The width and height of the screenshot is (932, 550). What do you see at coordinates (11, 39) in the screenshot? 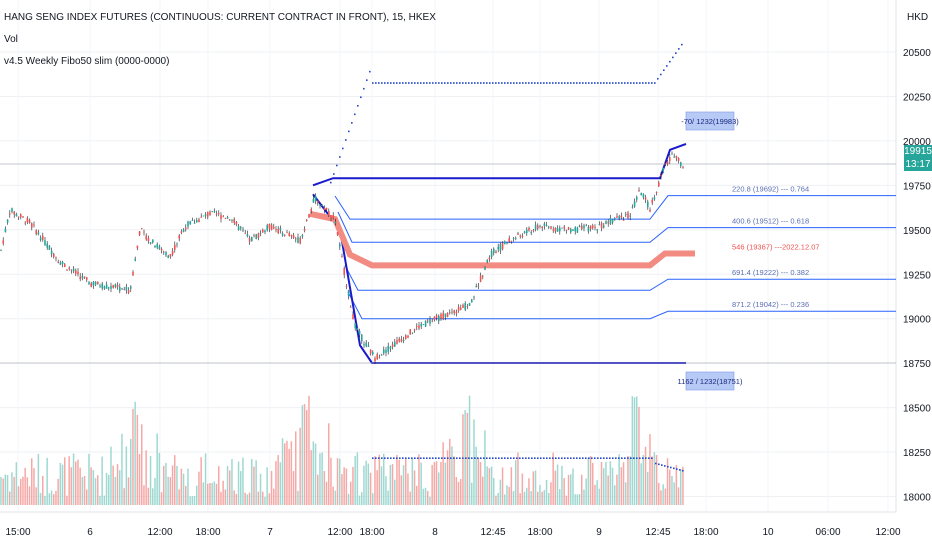
I see `volume-legend: Vol` at bounding box center [11, 39].